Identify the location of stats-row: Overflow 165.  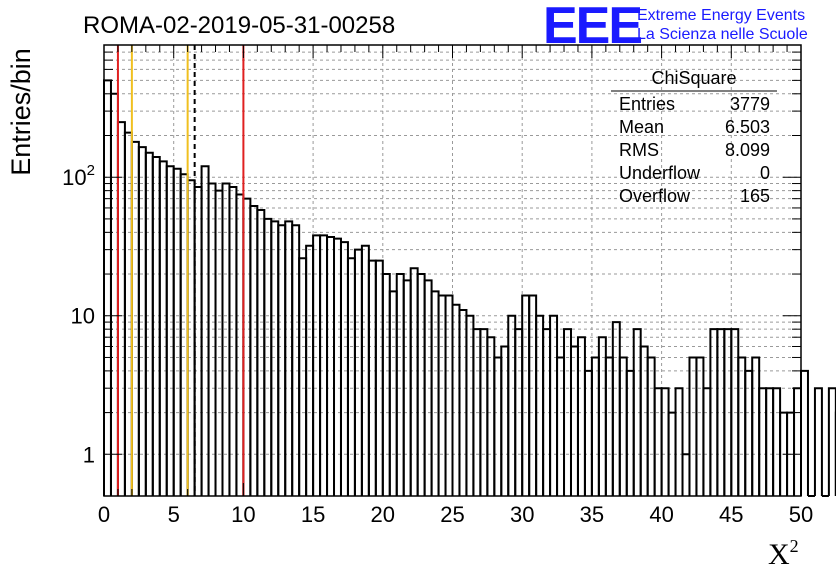
(694, 196).